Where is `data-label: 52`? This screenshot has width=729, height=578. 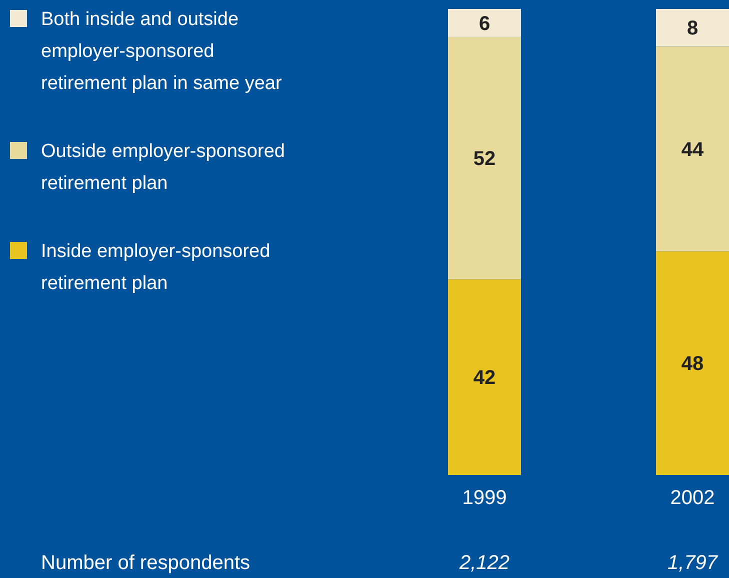
data-label: 52 is located at coordinates (484, 159).